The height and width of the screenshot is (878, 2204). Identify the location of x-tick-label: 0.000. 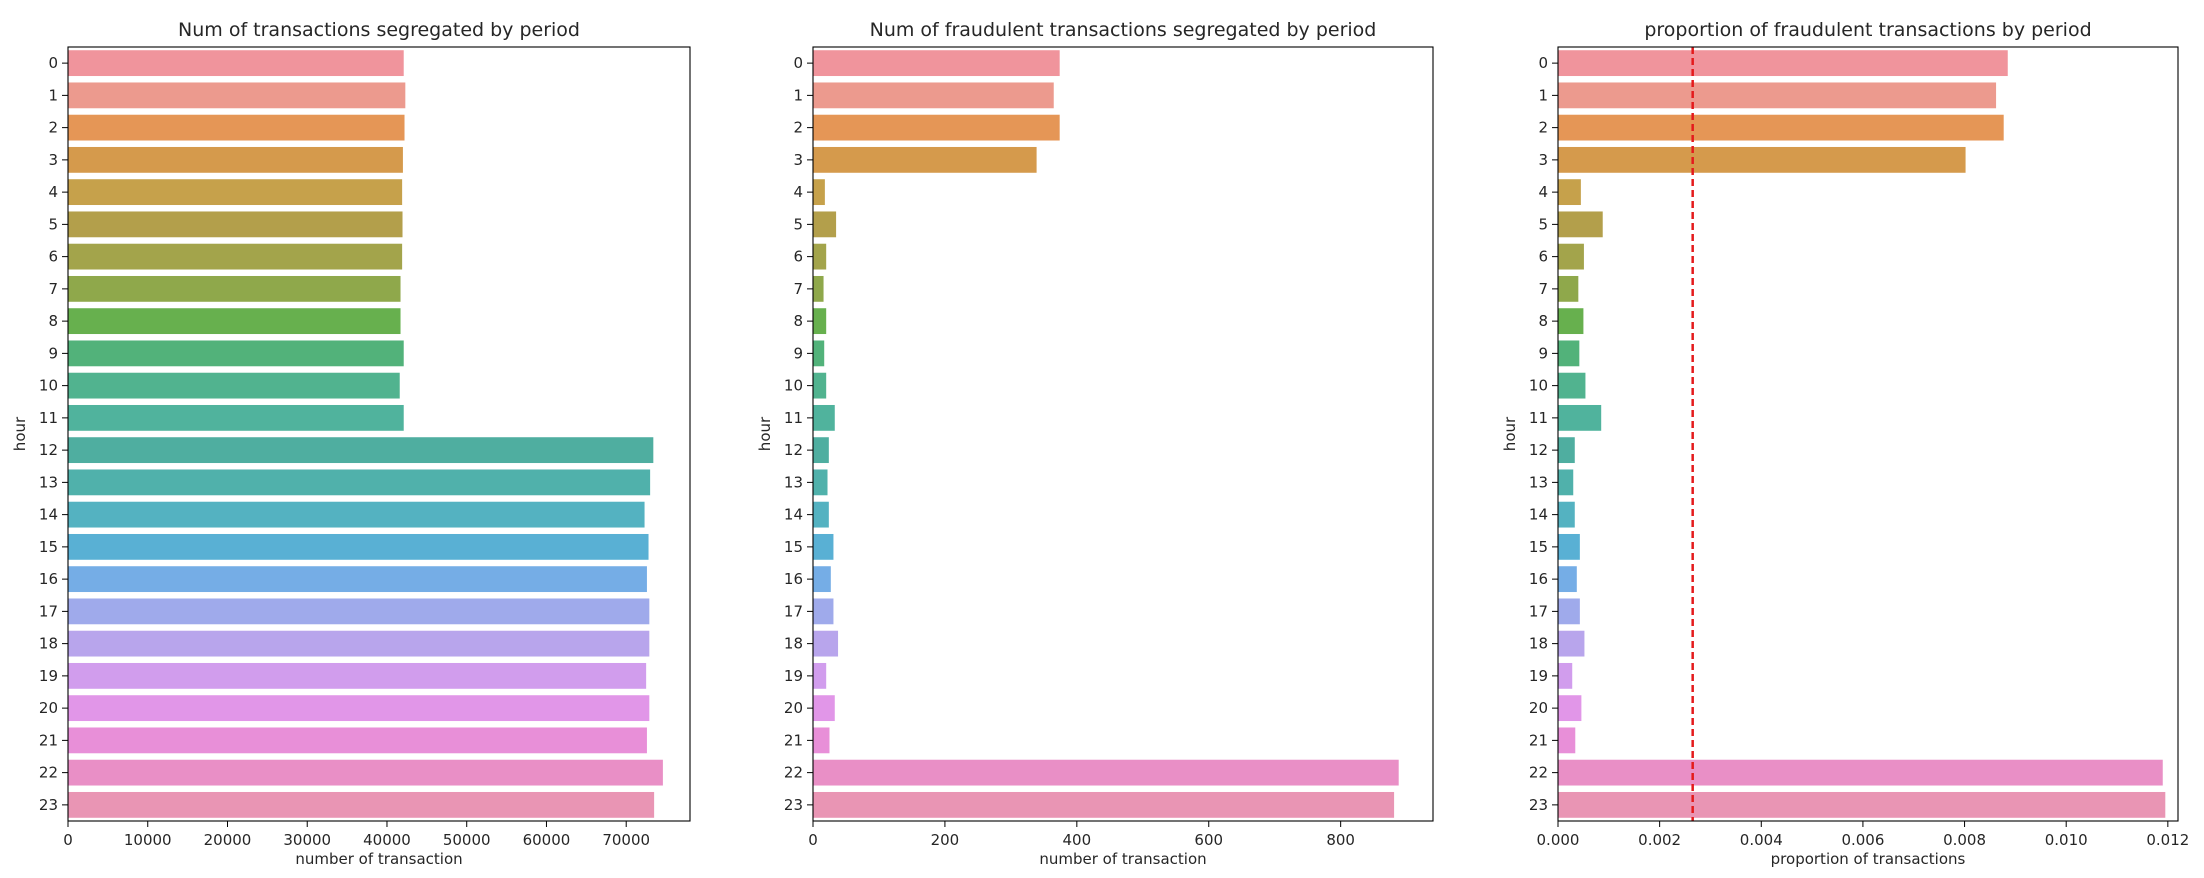
(1558, 840).